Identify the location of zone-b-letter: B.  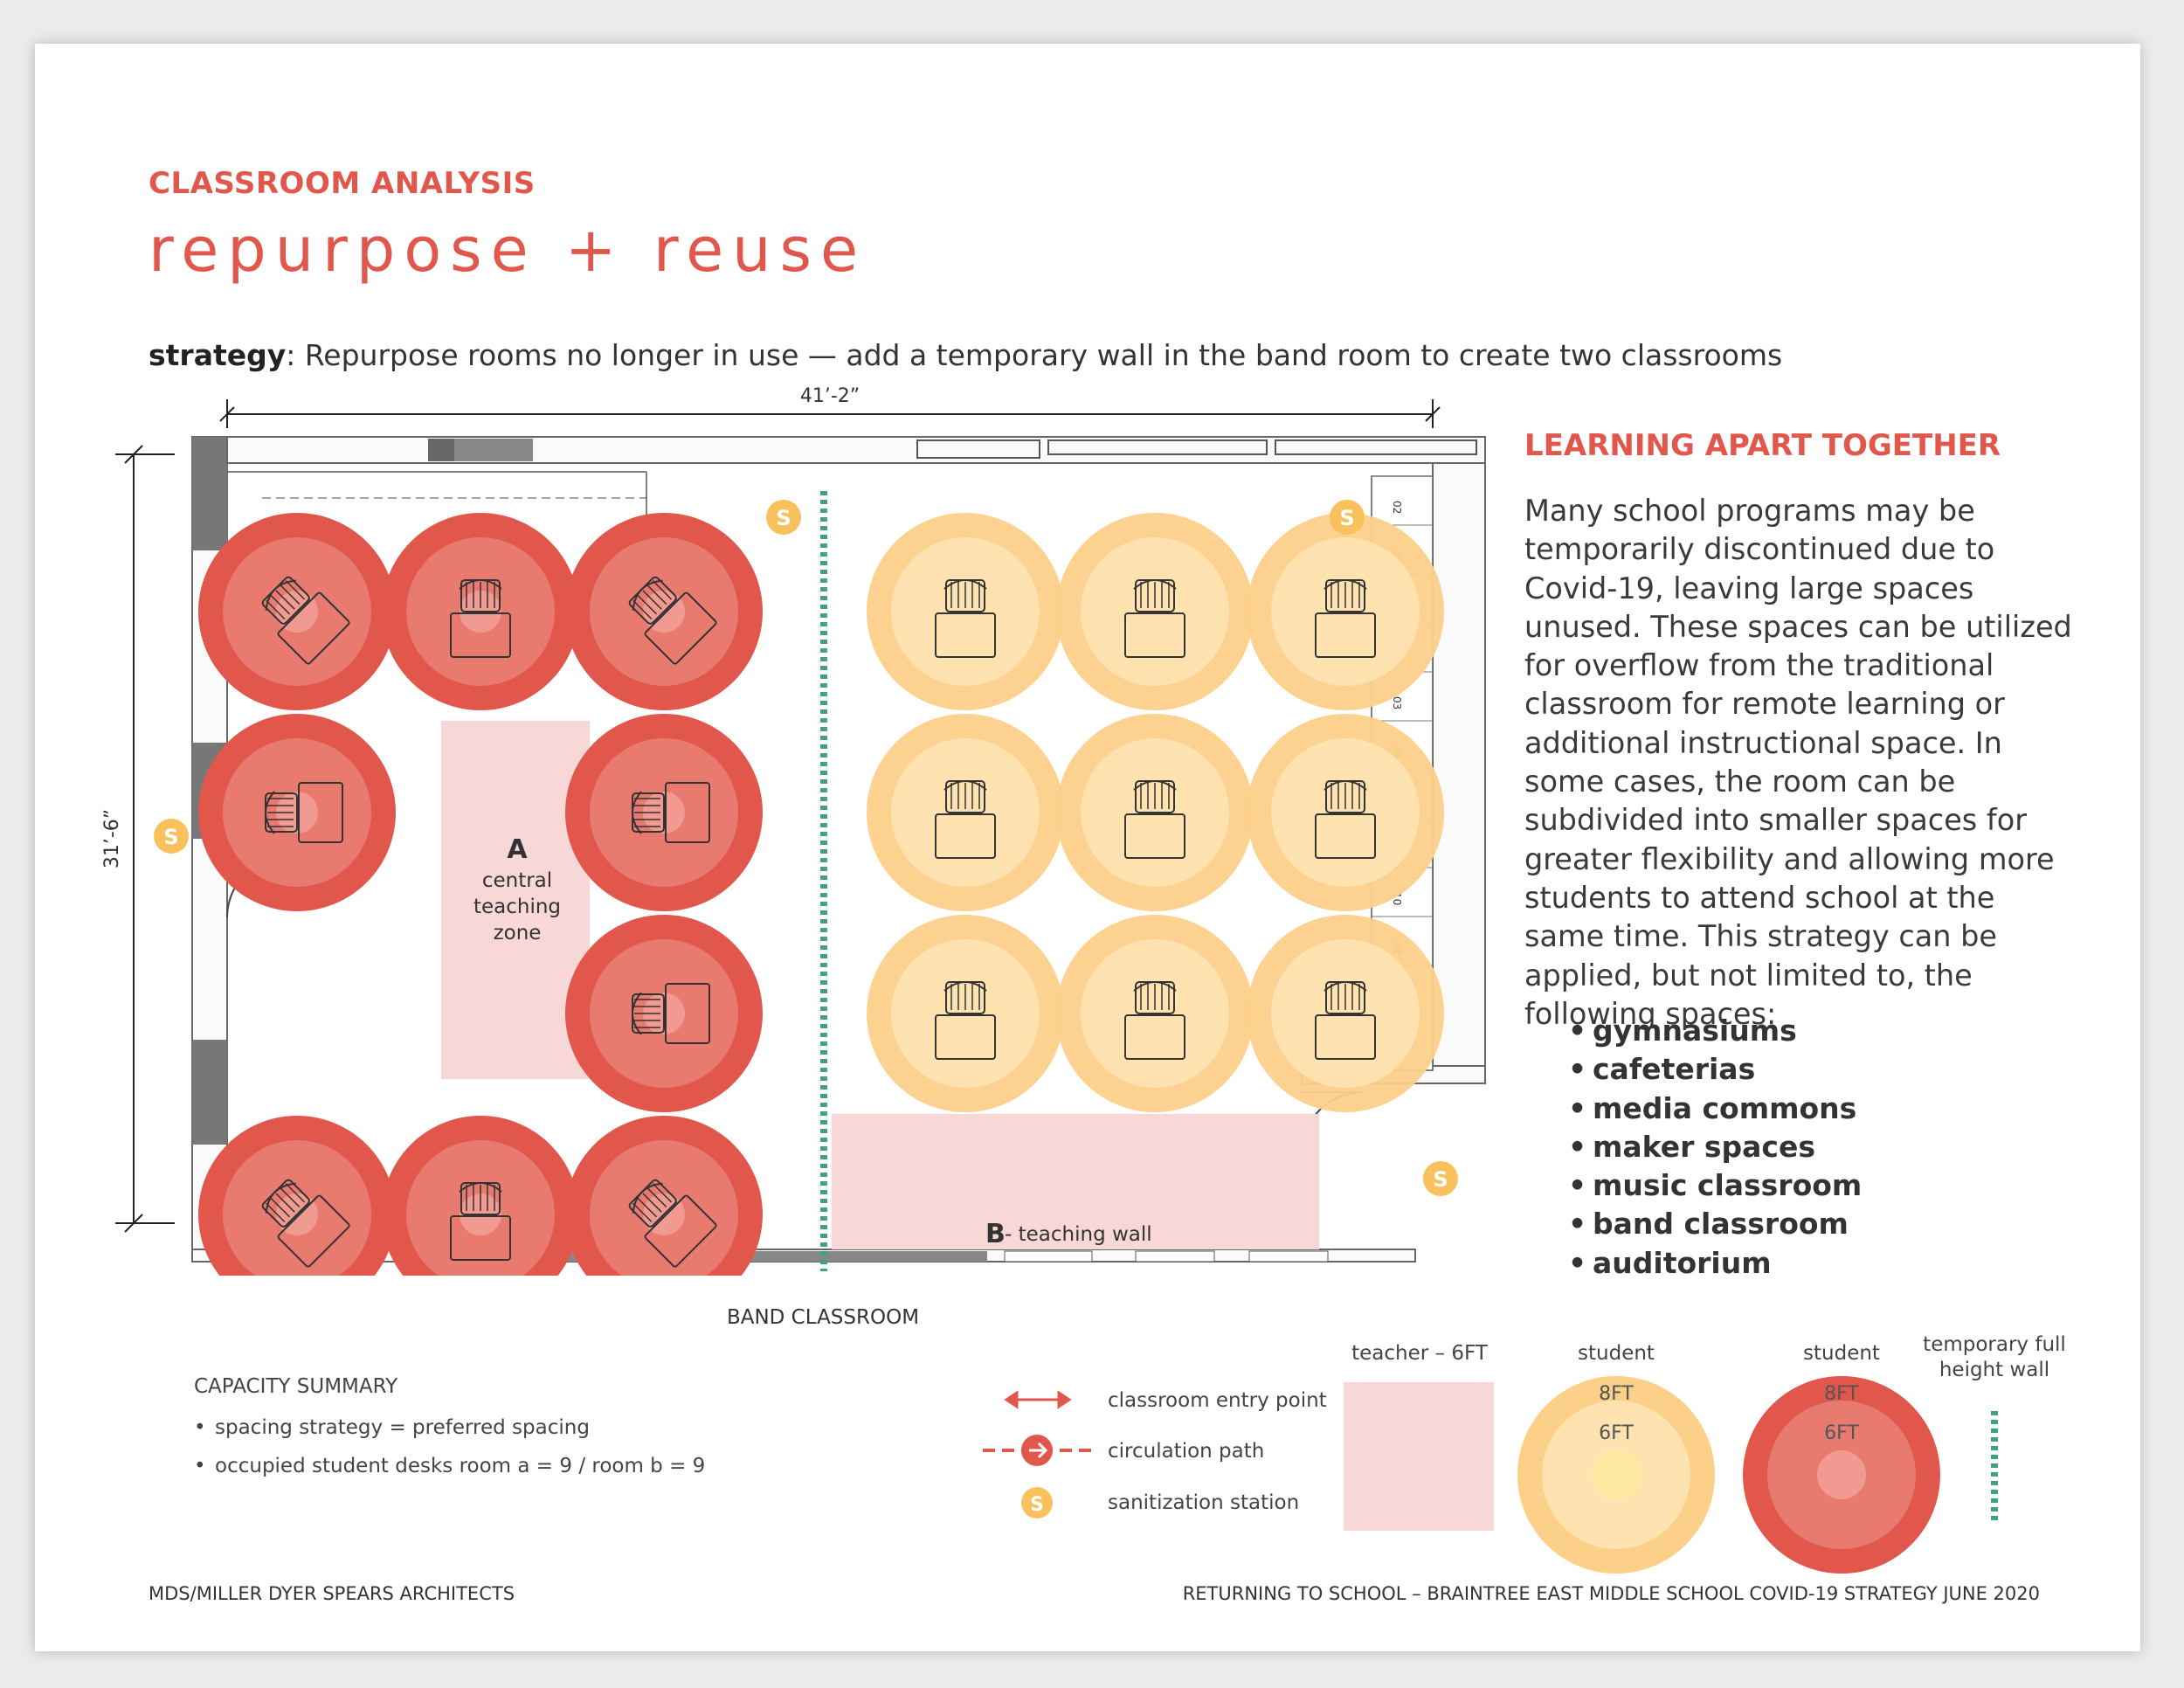
(995, 1234).